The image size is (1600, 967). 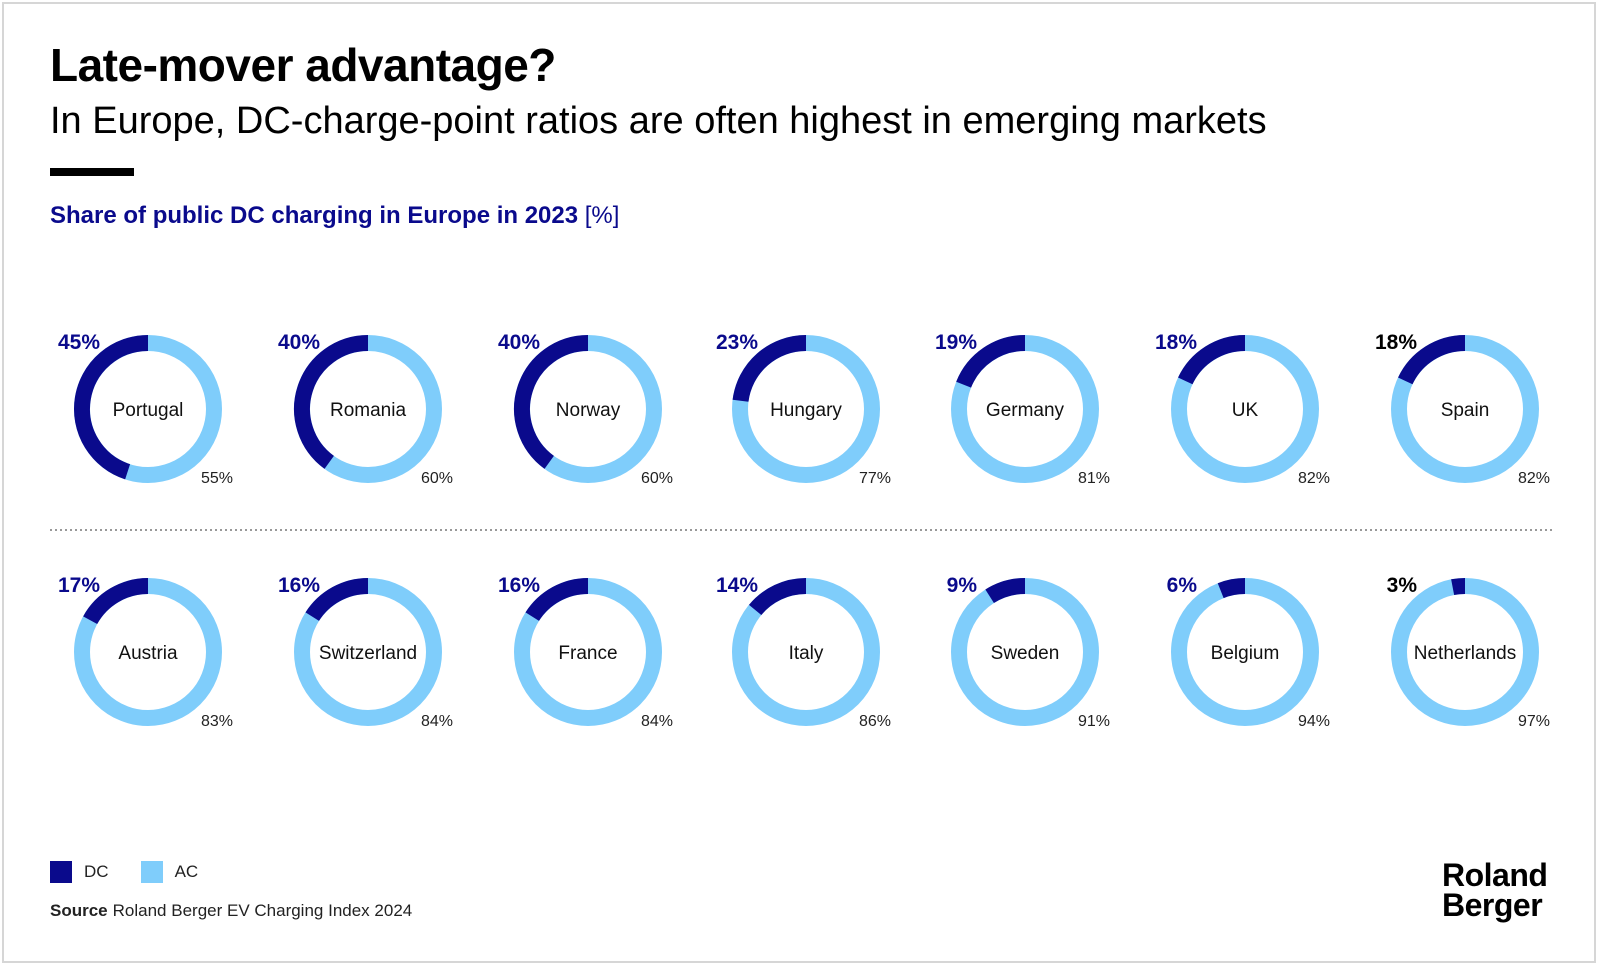 I want to click on dc-value-label-sweden: 9%, so click(x=962, y=585).